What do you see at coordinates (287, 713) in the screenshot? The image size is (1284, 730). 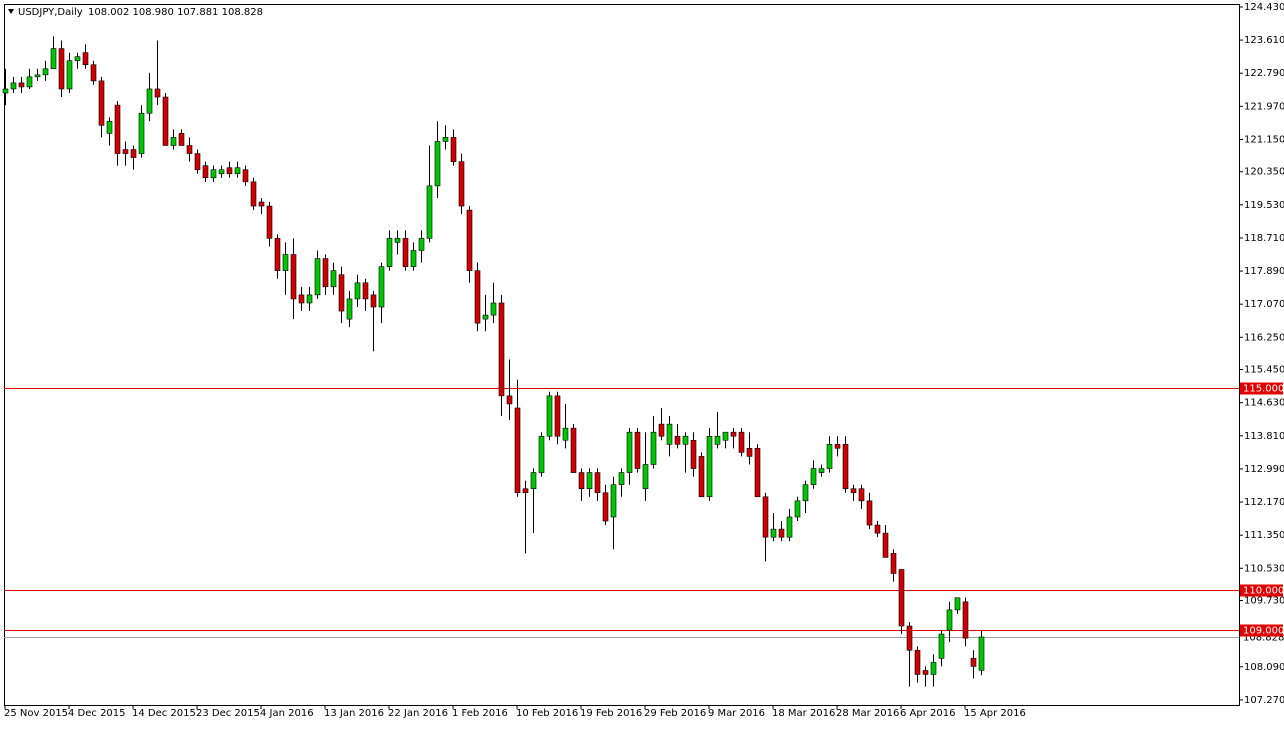 I see `x-tick-label: 4 Jan 2016` at bounding box center [287, 713].